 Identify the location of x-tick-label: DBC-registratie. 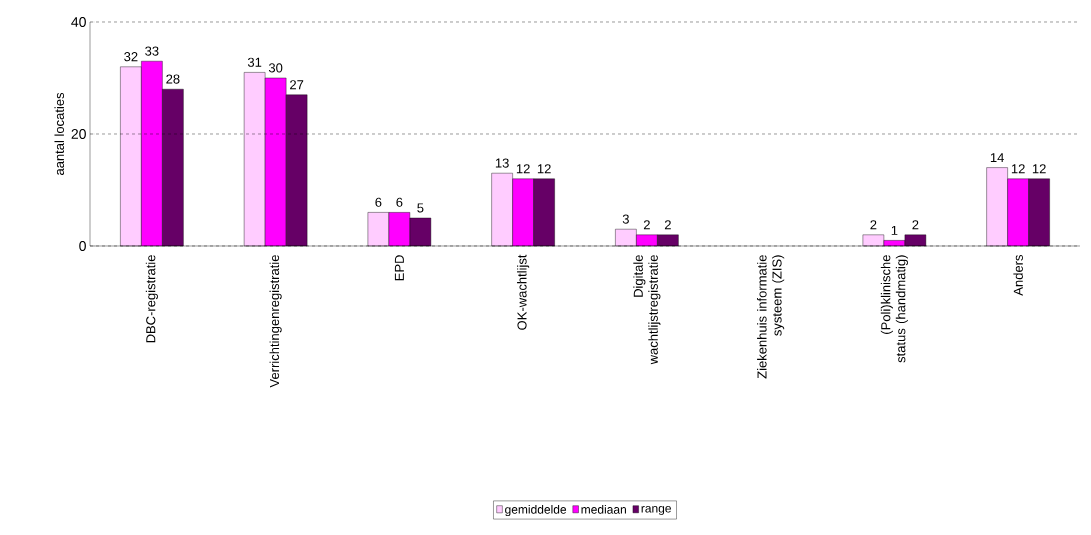
(151, 299).